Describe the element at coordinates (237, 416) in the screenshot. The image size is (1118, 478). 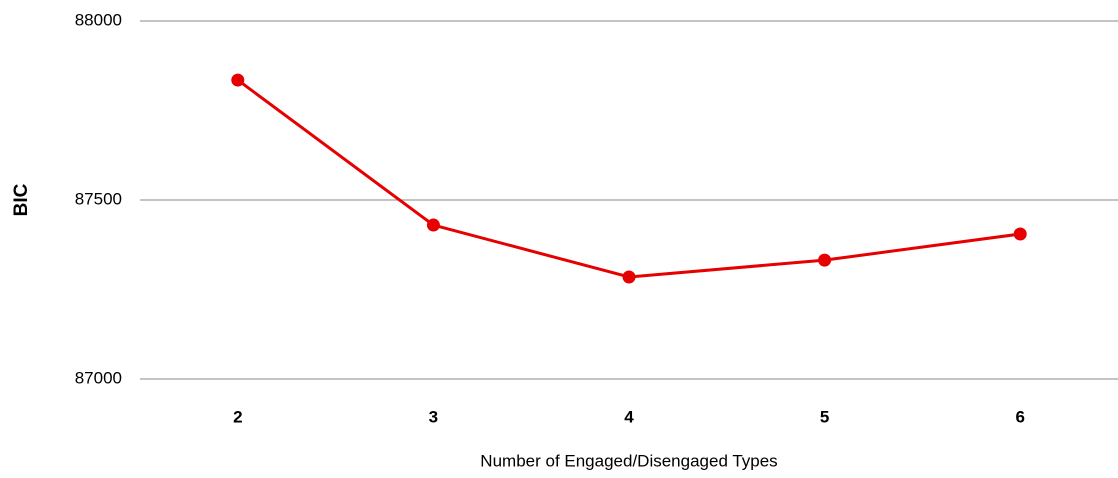
I see `x-tick-label: 2` at that location.